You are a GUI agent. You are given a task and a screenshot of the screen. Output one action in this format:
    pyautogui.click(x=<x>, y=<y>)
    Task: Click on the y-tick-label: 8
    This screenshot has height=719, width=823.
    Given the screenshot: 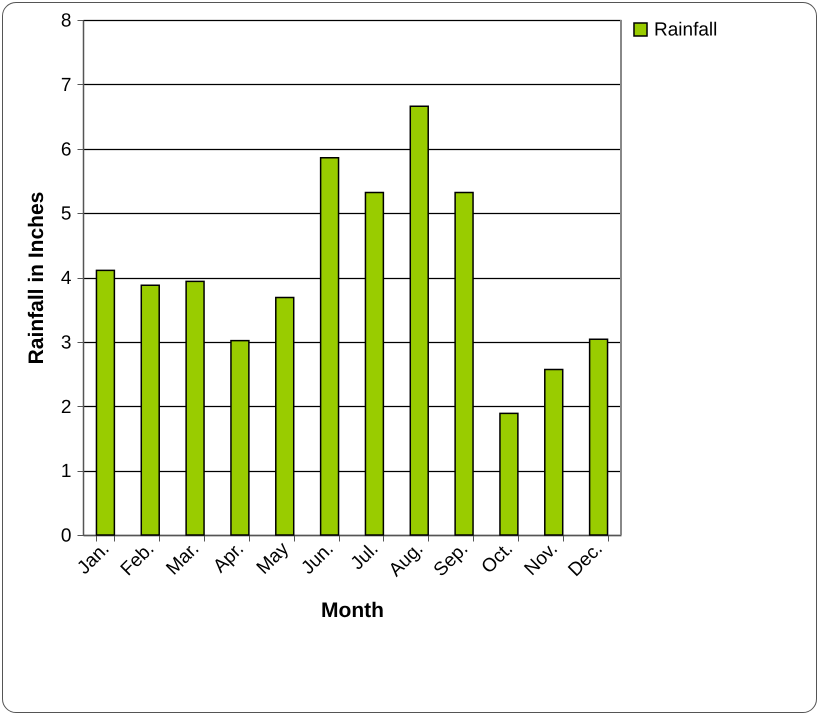 What is the action you would take?
    pyautogui.click(x=66, y=21)
    